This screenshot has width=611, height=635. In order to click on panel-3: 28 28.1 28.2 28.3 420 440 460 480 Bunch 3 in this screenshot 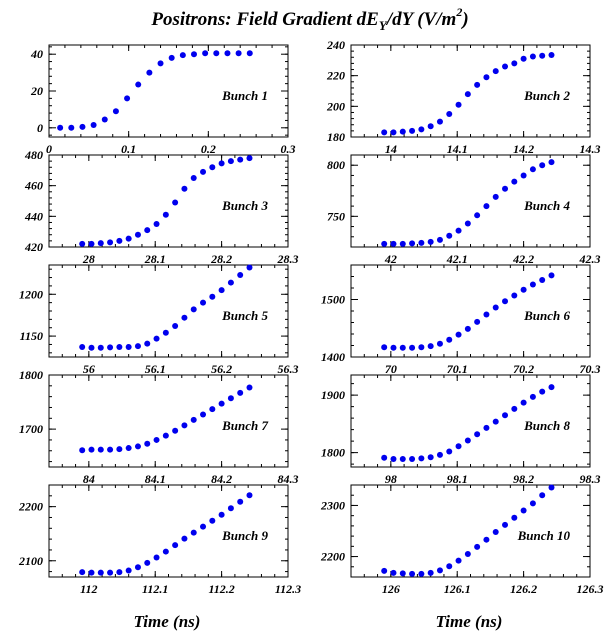, I will do `click(161, 207)`.